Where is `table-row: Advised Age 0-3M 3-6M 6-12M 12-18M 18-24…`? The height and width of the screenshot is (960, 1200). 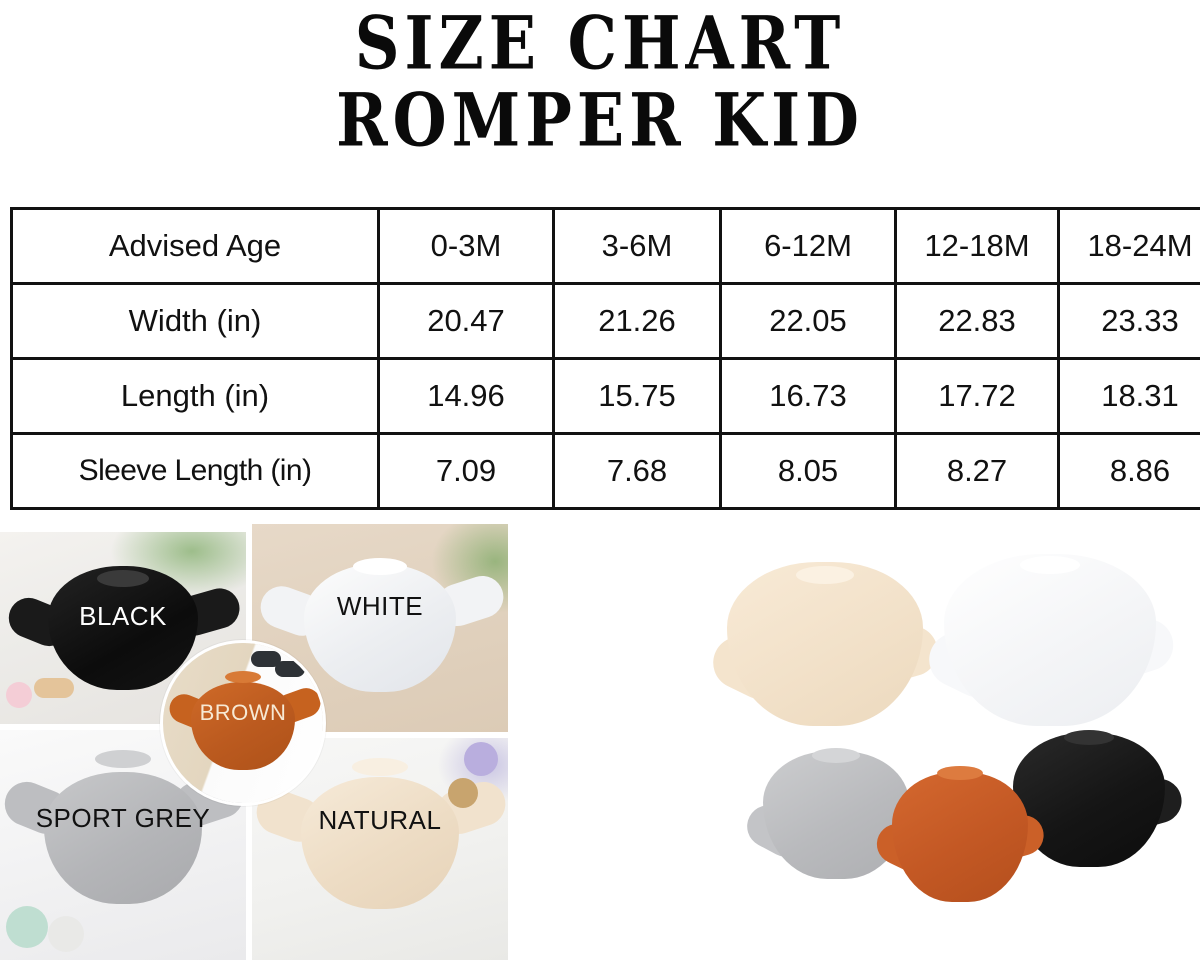
table-row: Advised Age 0-3M 3-6M 6-12M 12-18M 18-24… is located at coordinates (605, 246).